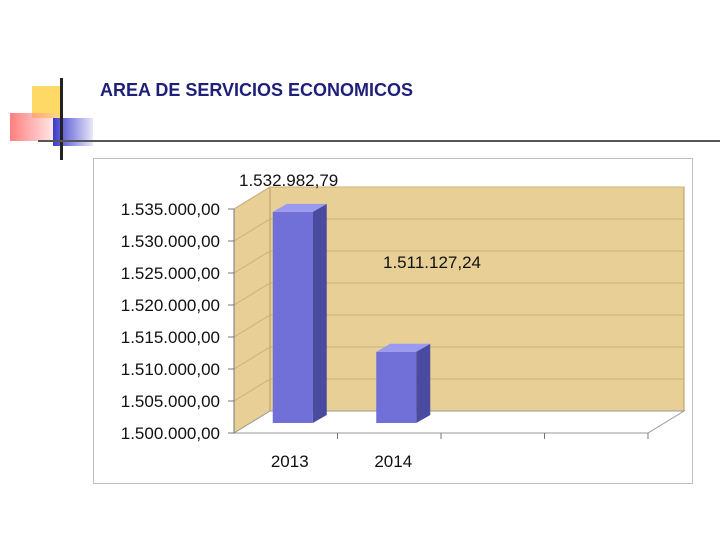 The width and height of the screenshot is (720, 540). Describe the element at coordinates (396, 387) in the screenshot. I see `bar-2014` at that location.